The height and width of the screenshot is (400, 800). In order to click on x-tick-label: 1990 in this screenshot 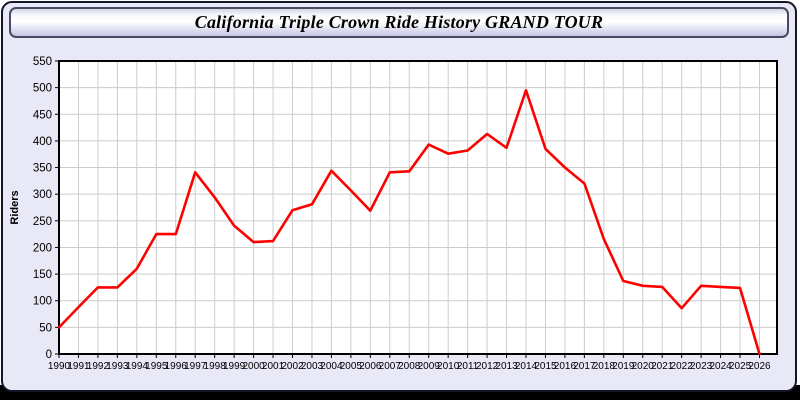, I will do `click(59, 366)`.